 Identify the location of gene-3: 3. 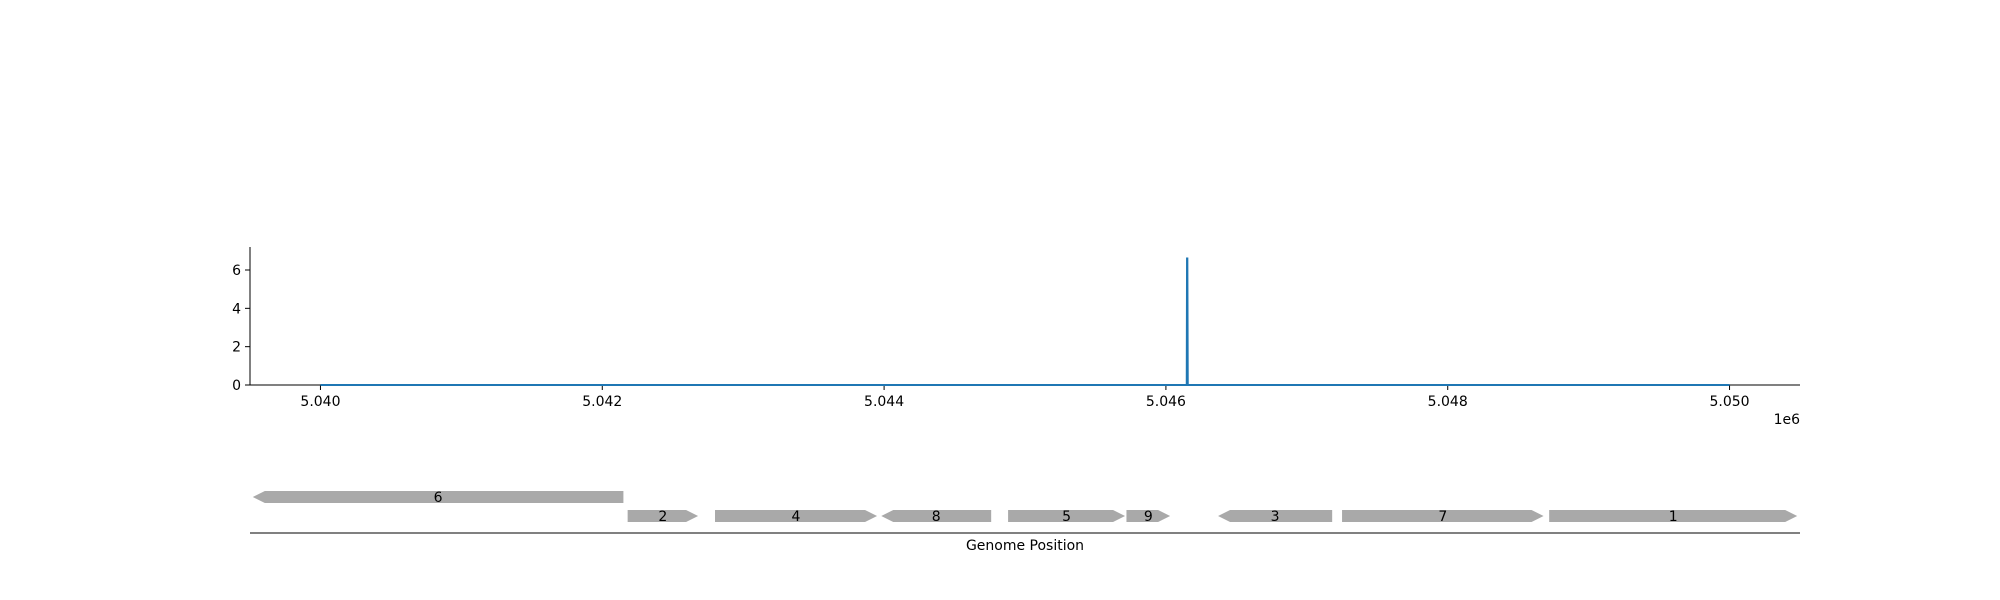
(1275, 517).